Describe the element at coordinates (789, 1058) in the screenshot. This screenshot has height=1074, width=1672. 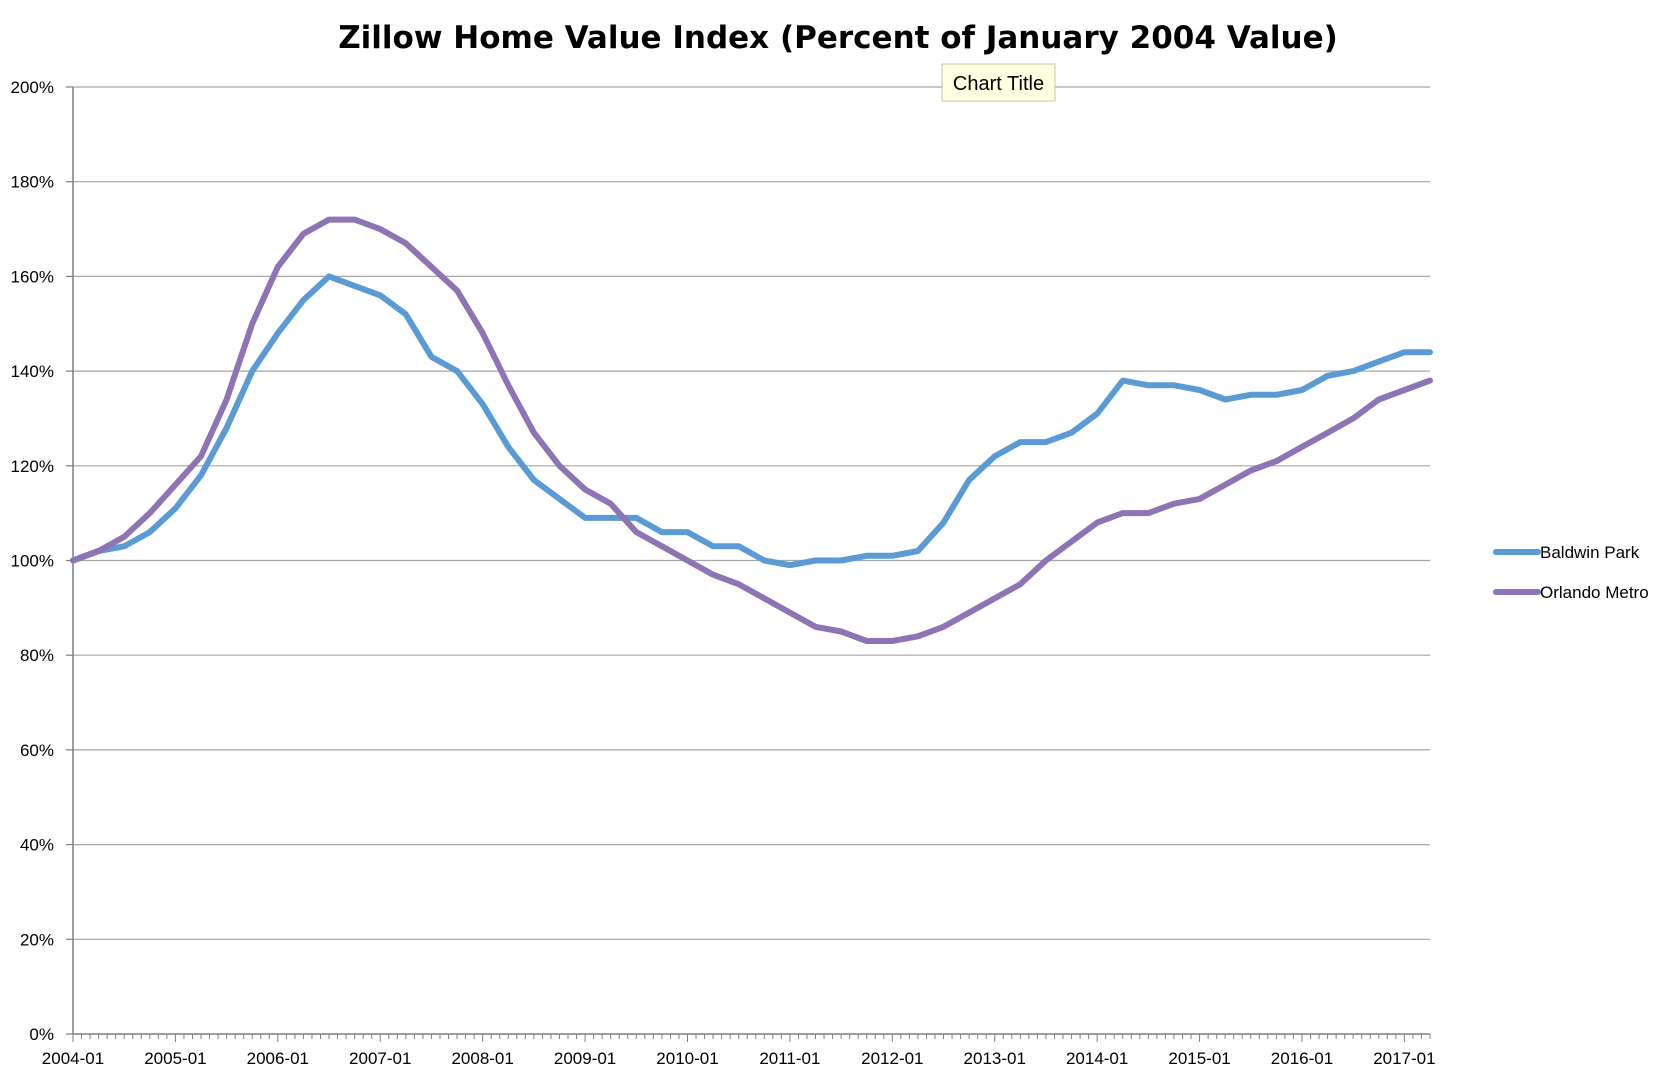
I see `x-tick-label: 2011-01` at that location.